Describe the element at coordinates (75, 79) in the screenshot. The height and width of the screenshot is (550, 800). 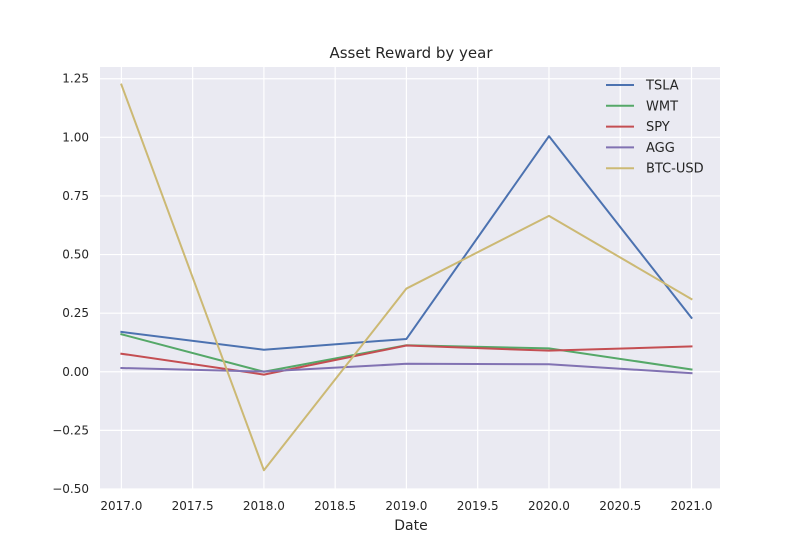
I see `y-tick-label: 1.25` at that location.